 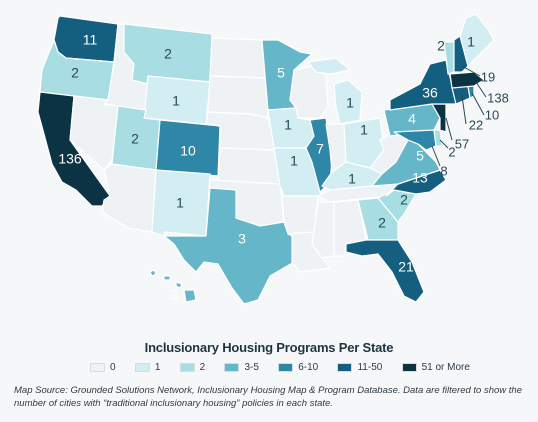 I want to click on legend-item: 6-10, so click(x=298, y=367).